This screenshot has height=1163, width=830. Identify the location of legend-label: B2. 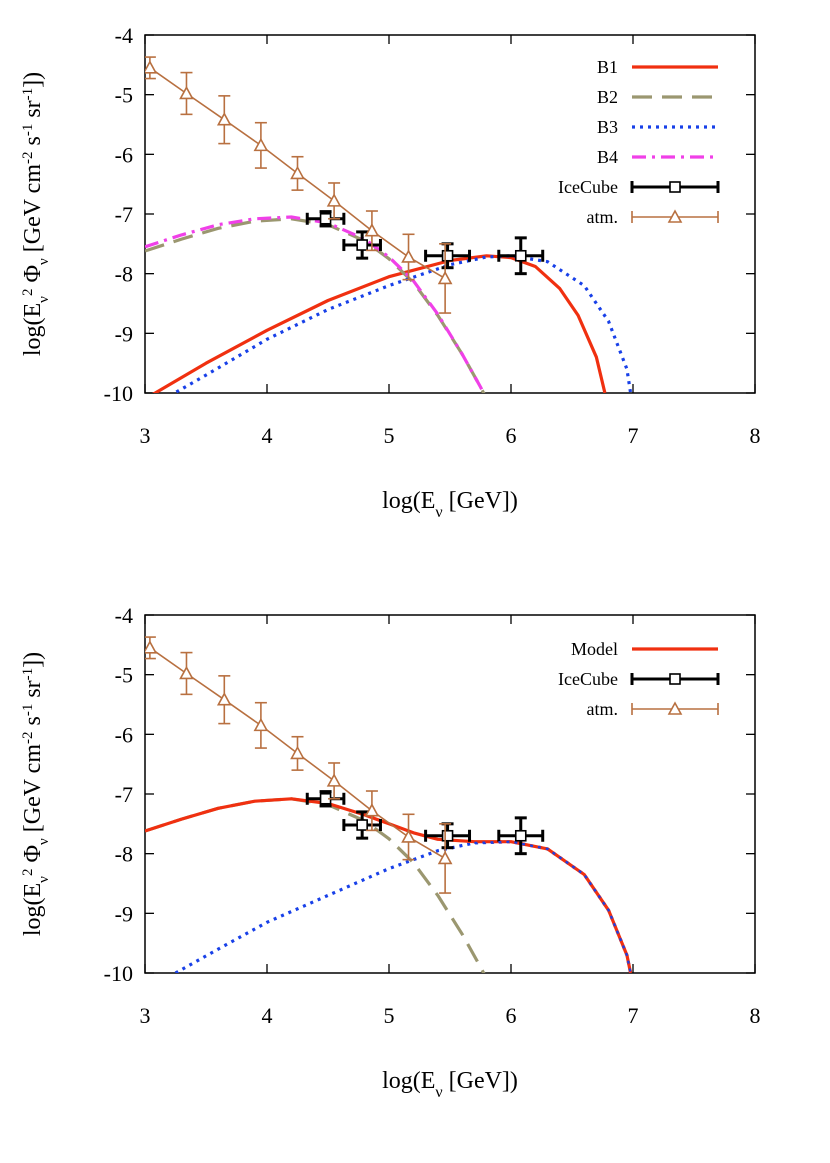
(607, 97).